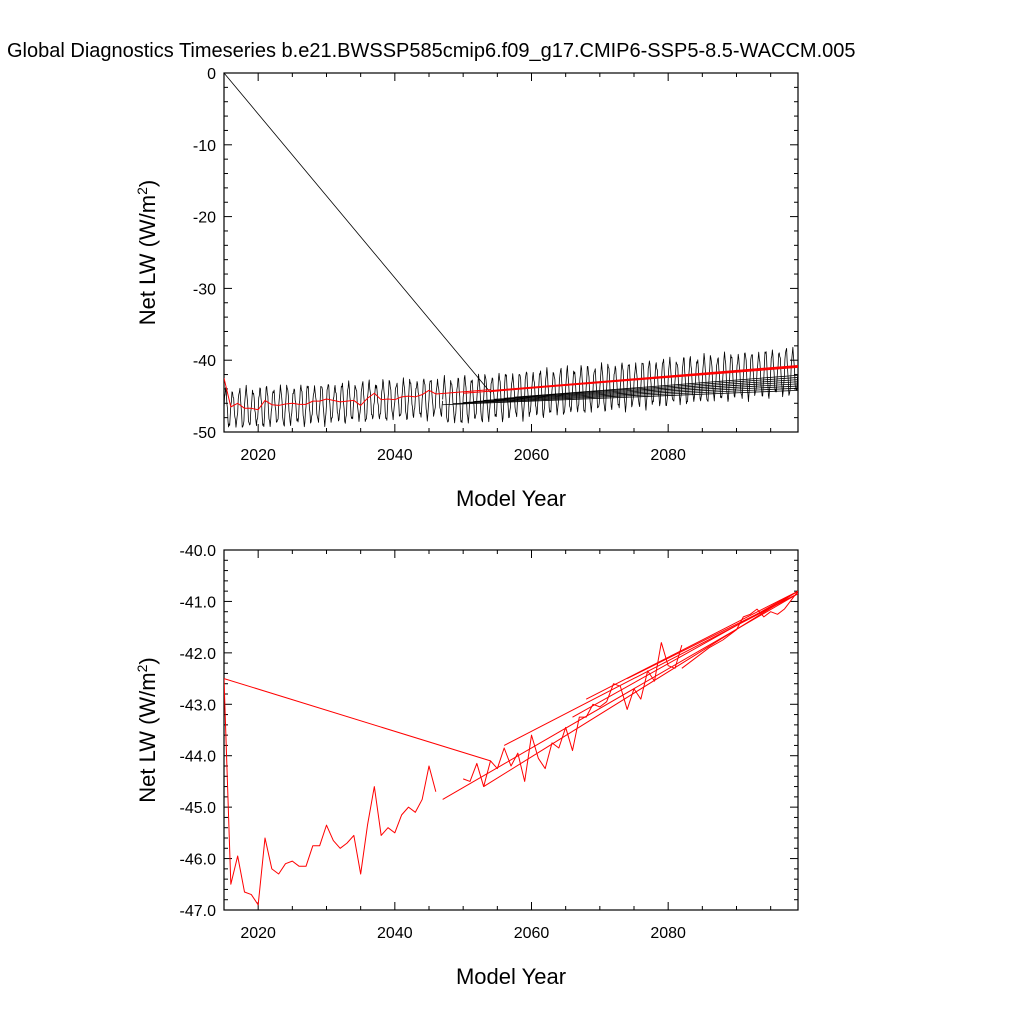 The image size is (1024, 1024). I want to click on bottom-y-axis-label-main: Net LW (W/m, so click(147, 737).